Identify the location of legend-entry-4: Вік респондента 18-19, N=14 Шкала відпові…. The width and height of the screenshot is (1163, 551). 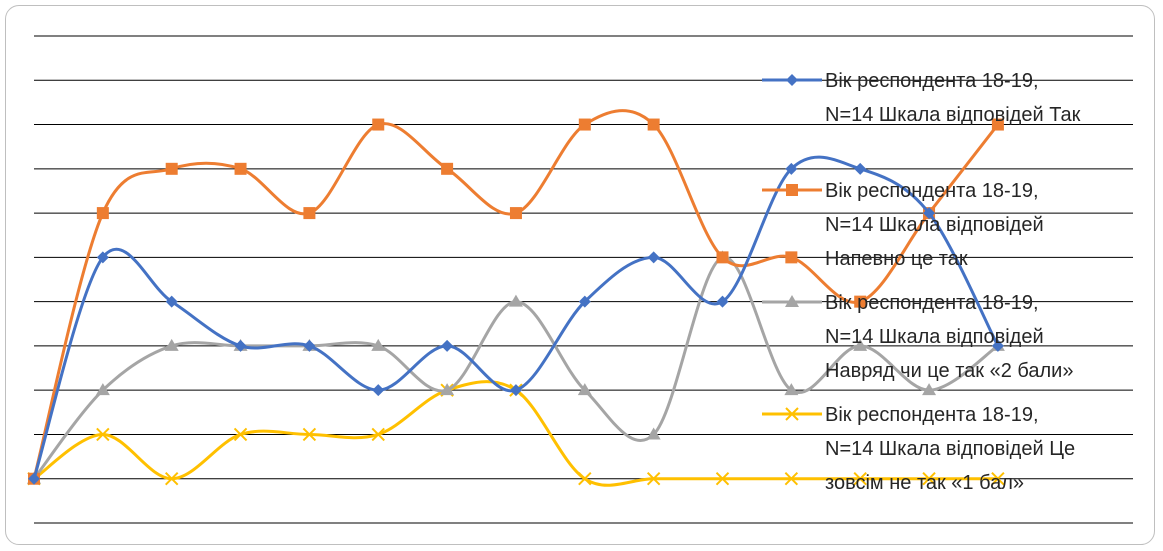
(918, 449).